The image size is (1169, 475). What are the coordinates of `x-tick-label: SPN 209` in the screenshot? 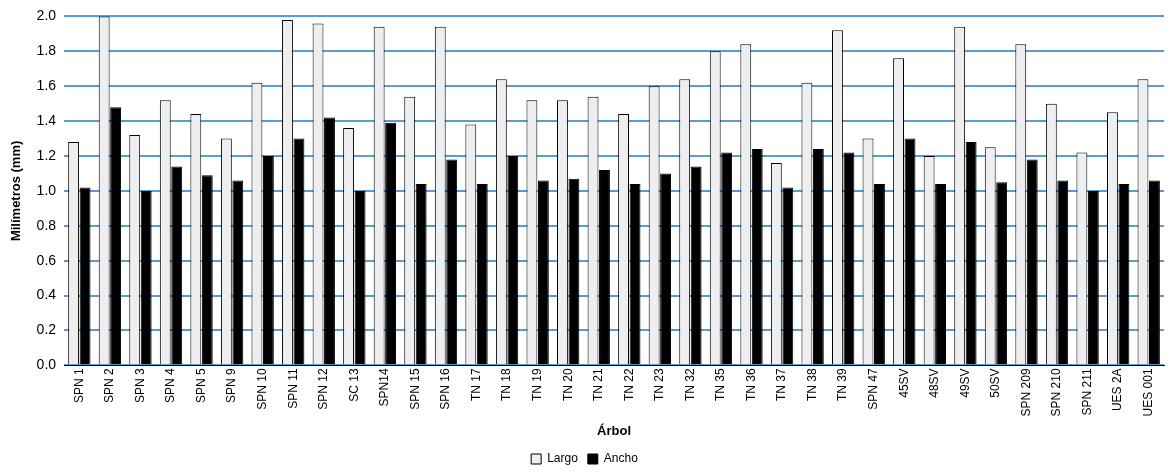 It's located at (1025, 392).